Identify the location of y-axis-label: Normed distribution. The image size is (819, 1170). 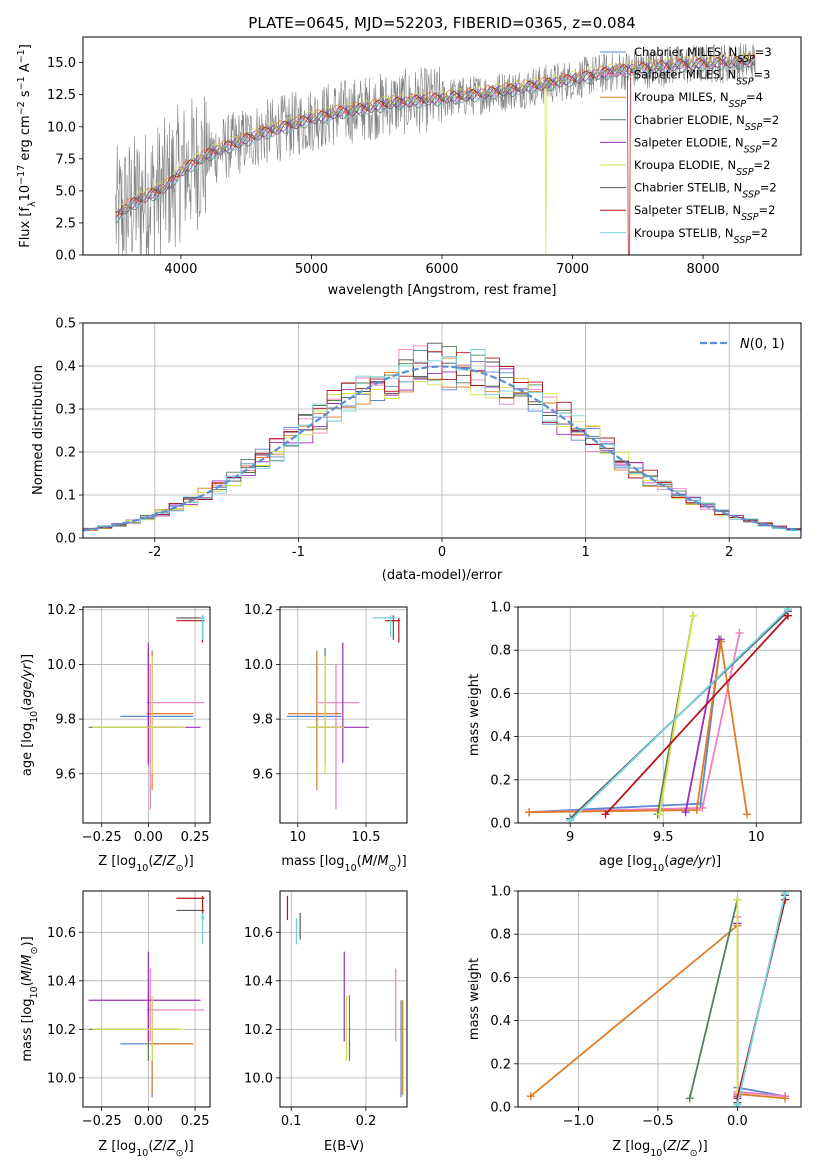
(38, 430).